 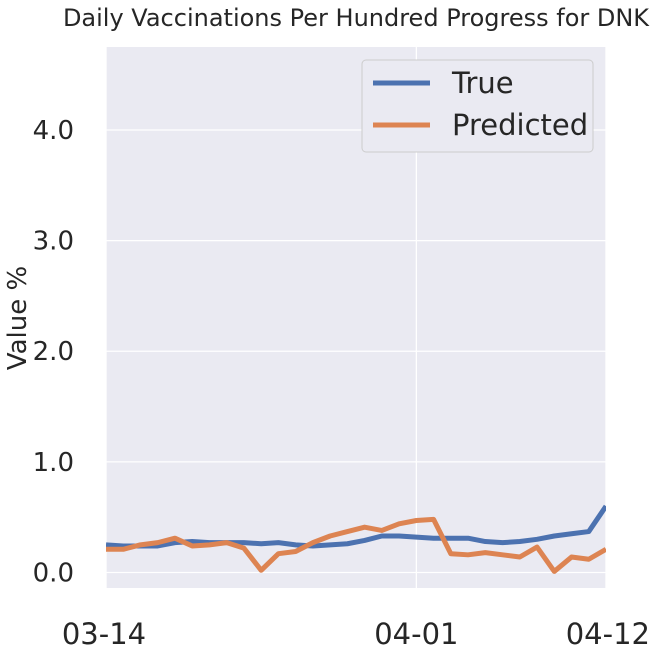 What do you see at coordinates (104, 634) in the screenshot?
I see `x-tick-label-0: 03-14` at bounding box center [104, 634].